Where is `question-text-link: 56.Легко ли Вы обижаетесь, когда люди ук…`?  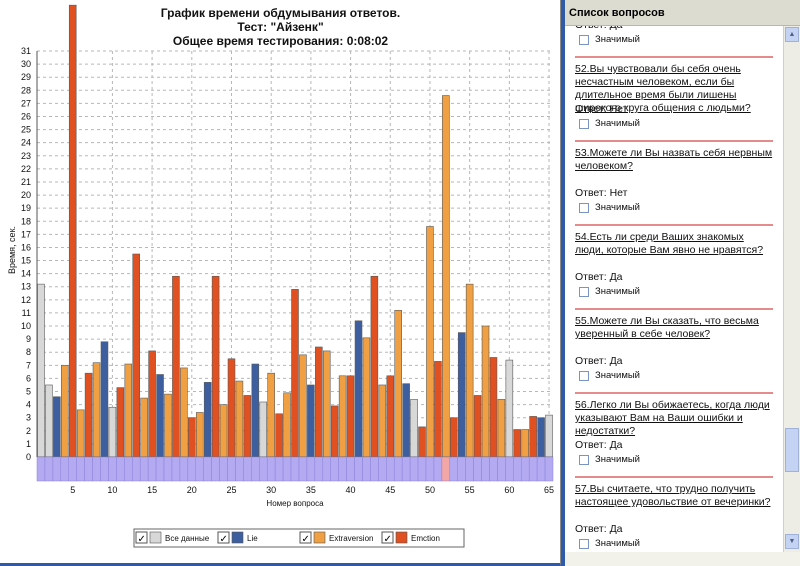
question-text-link: 56.Легко ли Вы обижаетесь, когда люди ук… is located at coordinates (672, 418).